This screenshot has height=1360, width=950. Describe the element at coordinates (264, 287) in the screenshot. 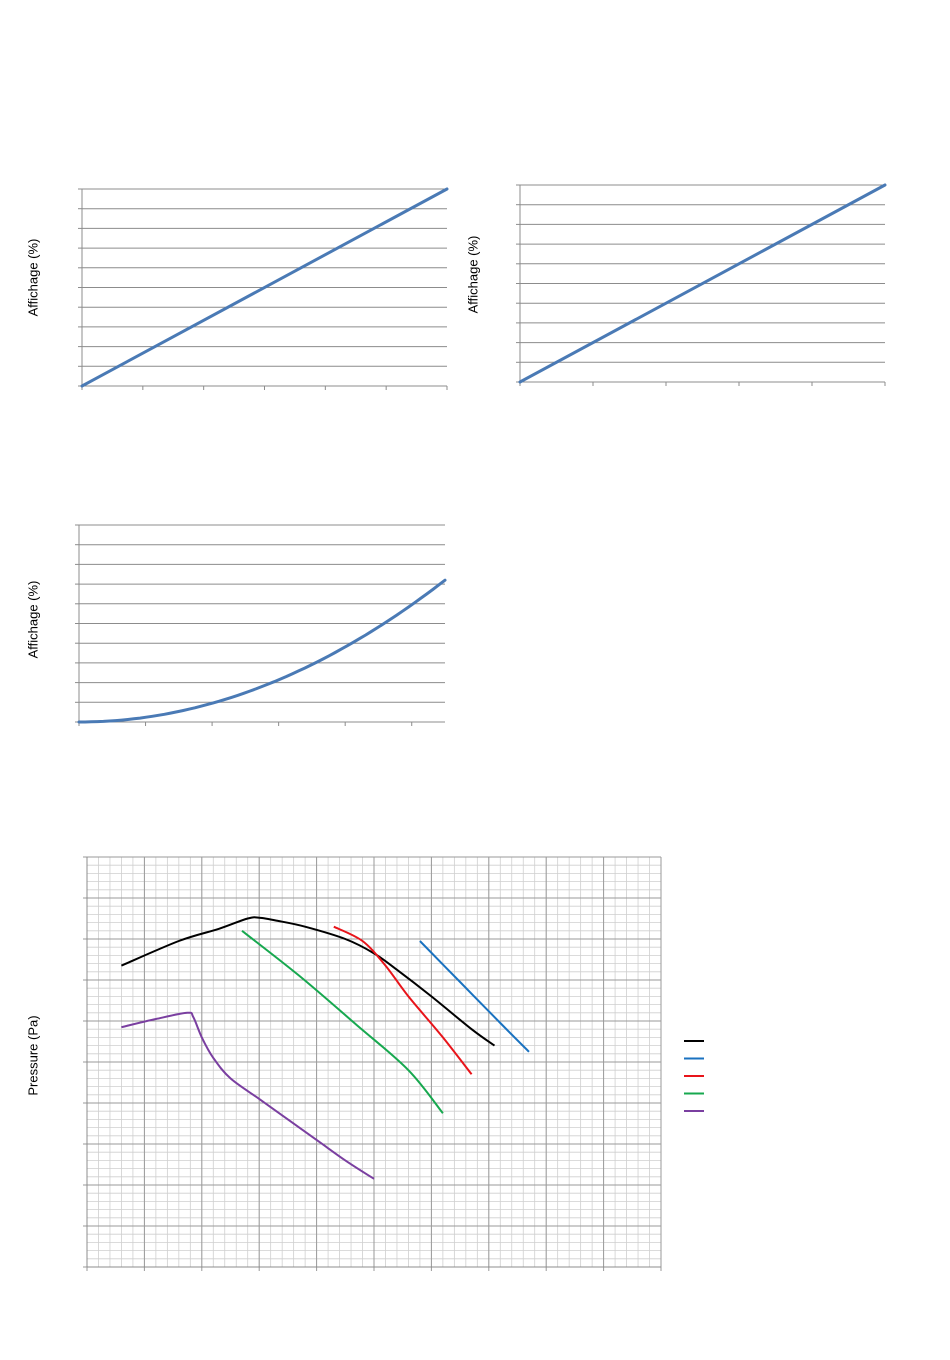

I see `chart1-series-line` at that location.